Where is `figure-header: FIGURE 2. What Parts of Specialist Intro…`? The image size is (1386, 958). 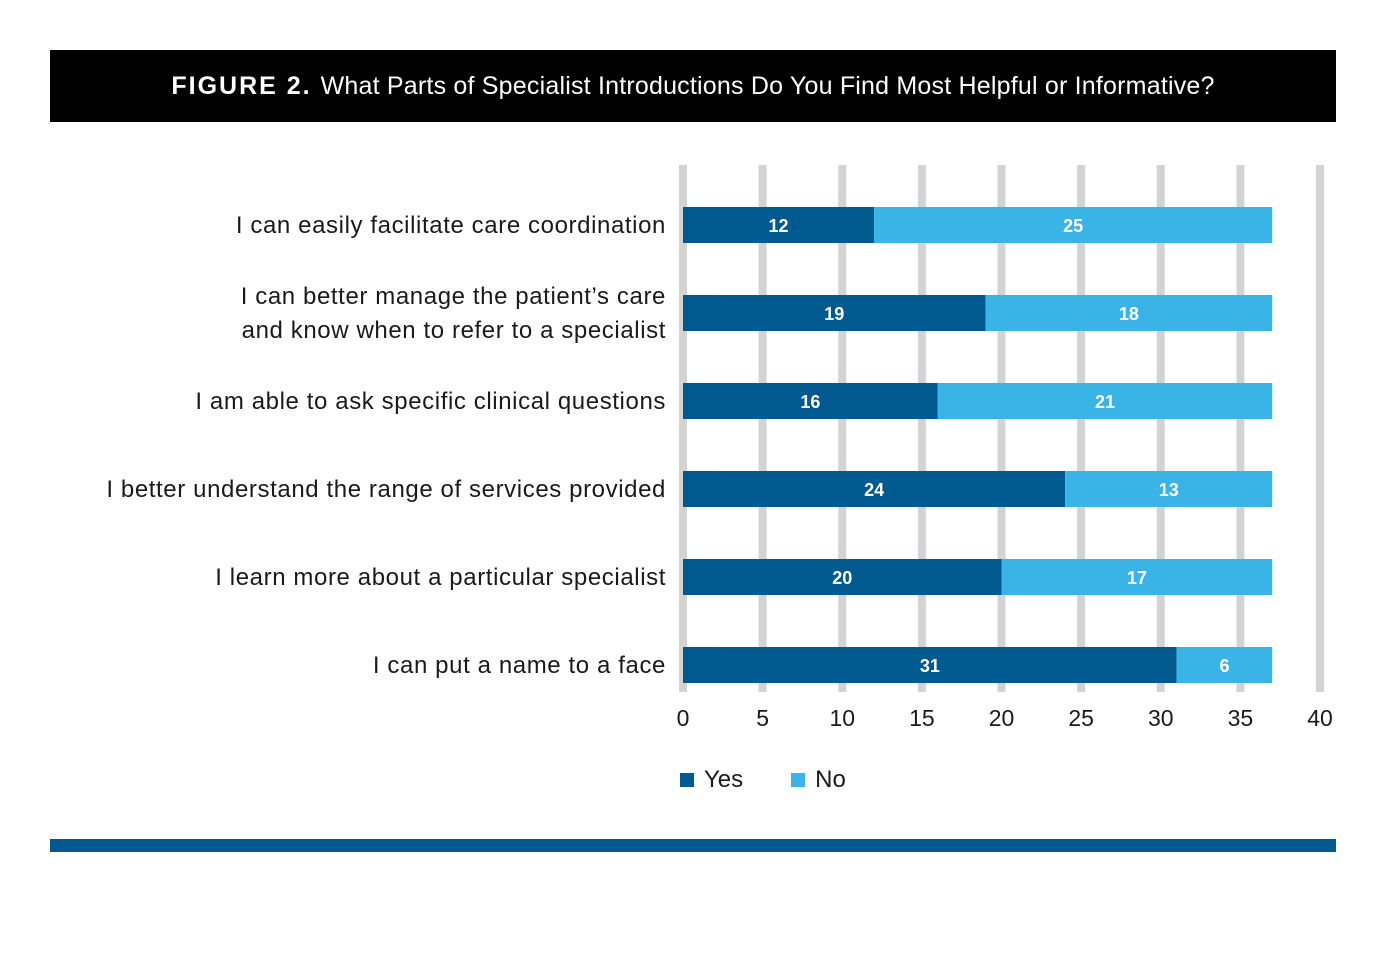 figure-header: FIGURE 2. What Parts of Specialist Intro… is located at coordinates (693, 86).